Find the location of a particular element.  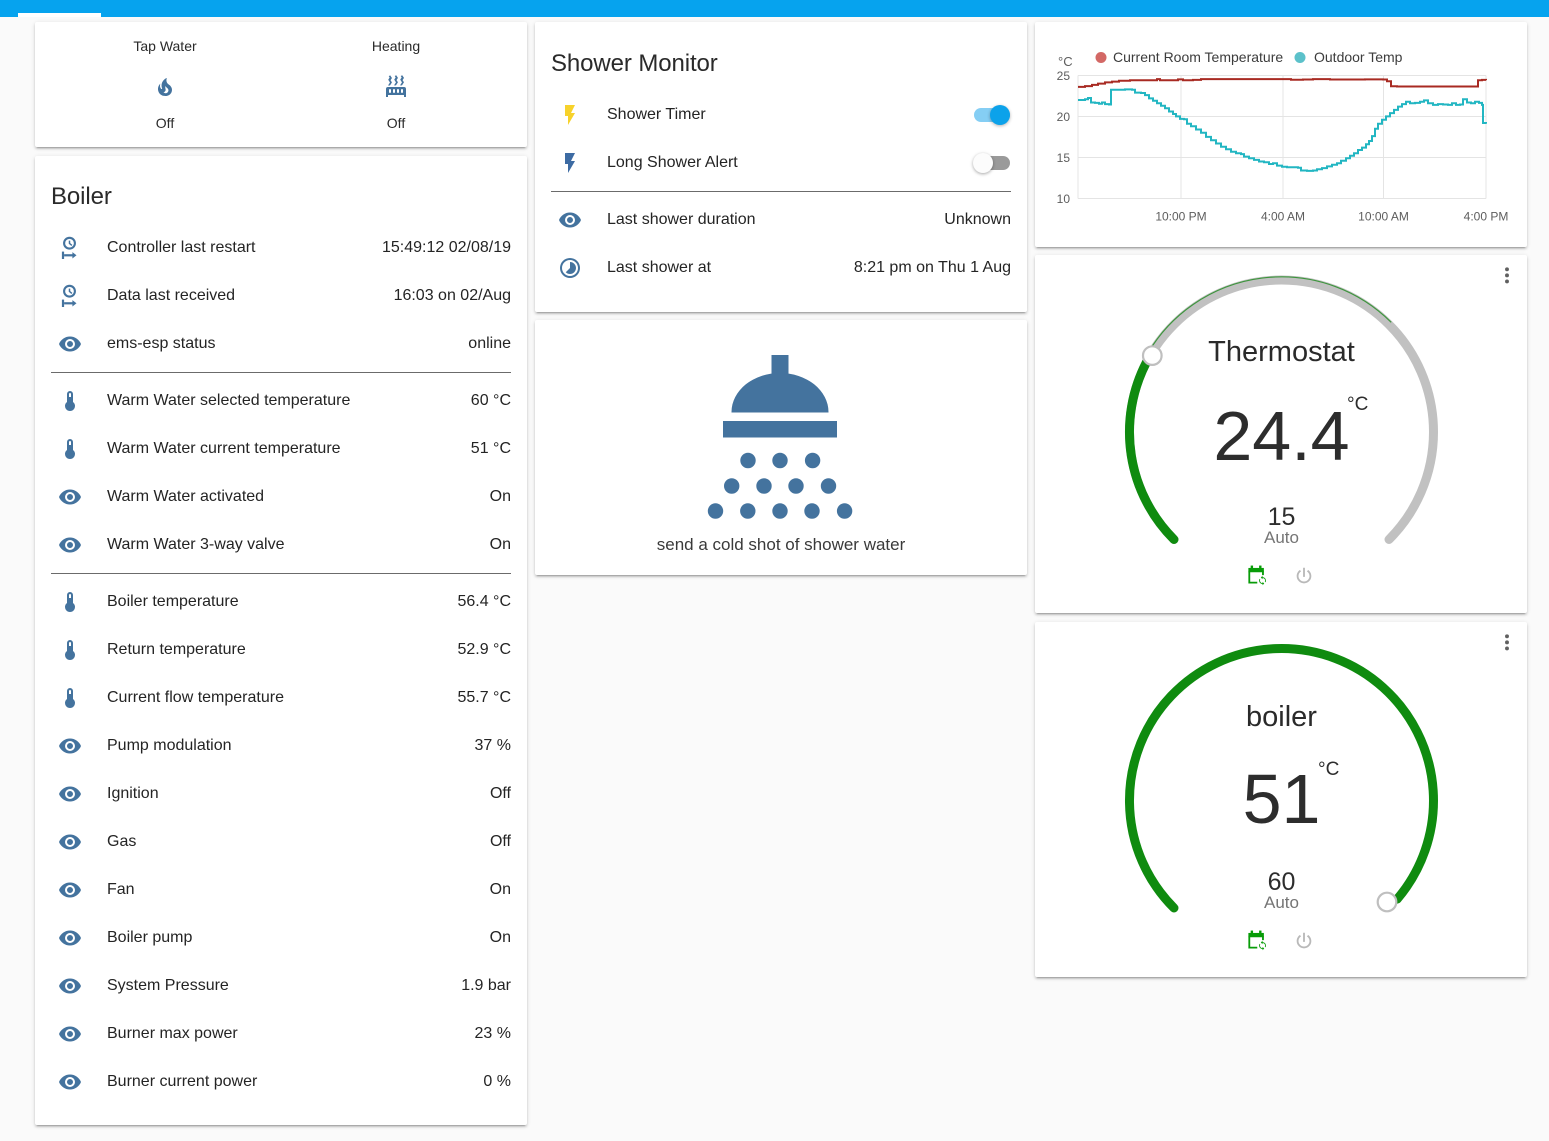

svg-text: 25 is located at coordinates (1064, 76).